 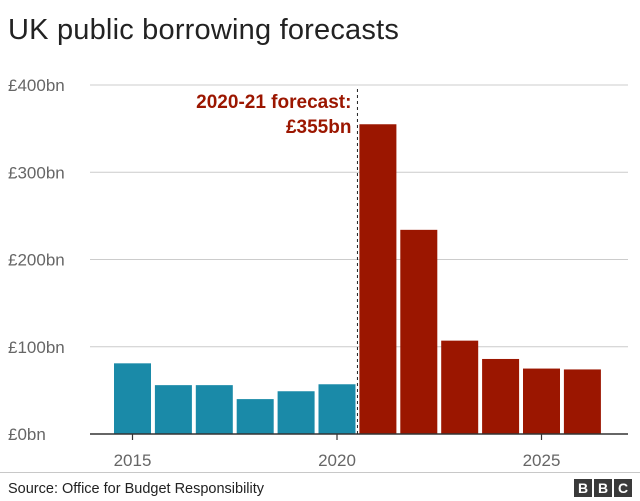 I want to click on annotation-line1: 2020-21 forecast:, so click(x=273, y=102).